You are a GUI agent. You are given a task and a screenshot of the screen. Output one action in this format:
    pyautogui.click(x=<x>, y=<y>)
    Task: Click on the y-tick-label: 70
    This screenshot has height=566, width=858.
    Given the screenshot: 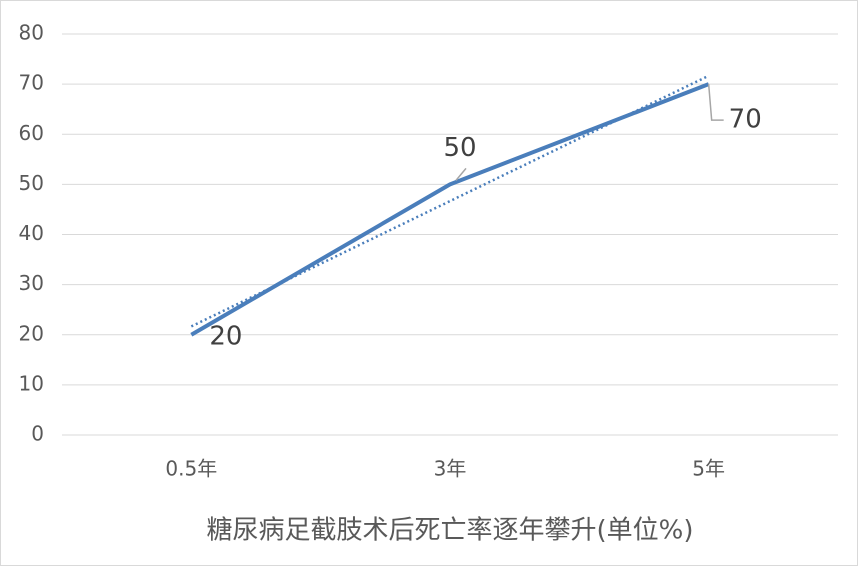 What is the action you would take?
    pyautogui.click(x=31, y=83)
    